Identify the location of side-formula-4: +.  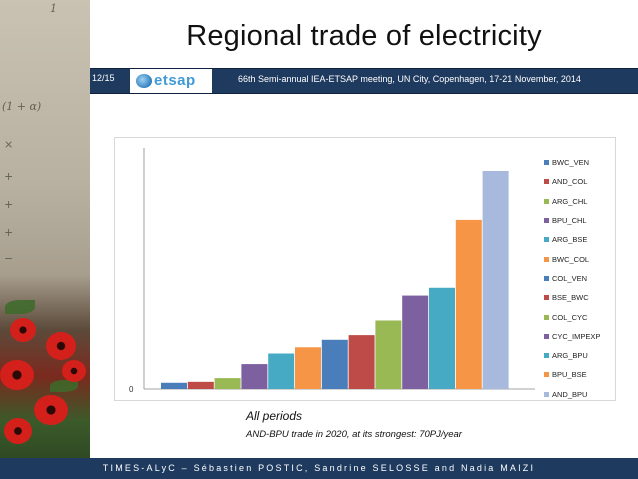
(9, 176).